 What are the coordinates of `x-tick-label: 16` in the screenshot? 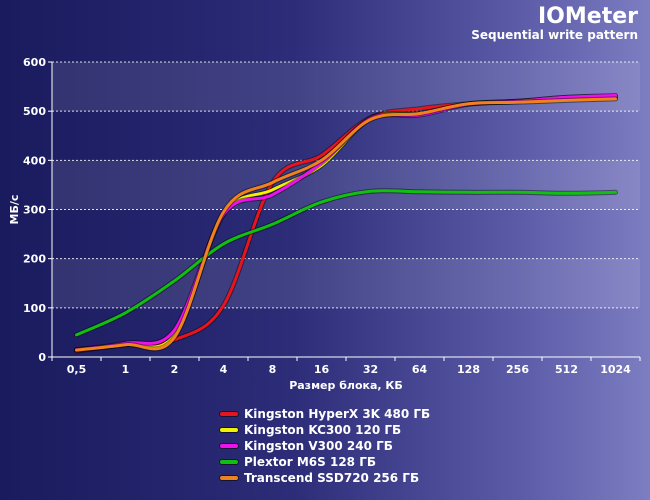 It's located at (322, 369).